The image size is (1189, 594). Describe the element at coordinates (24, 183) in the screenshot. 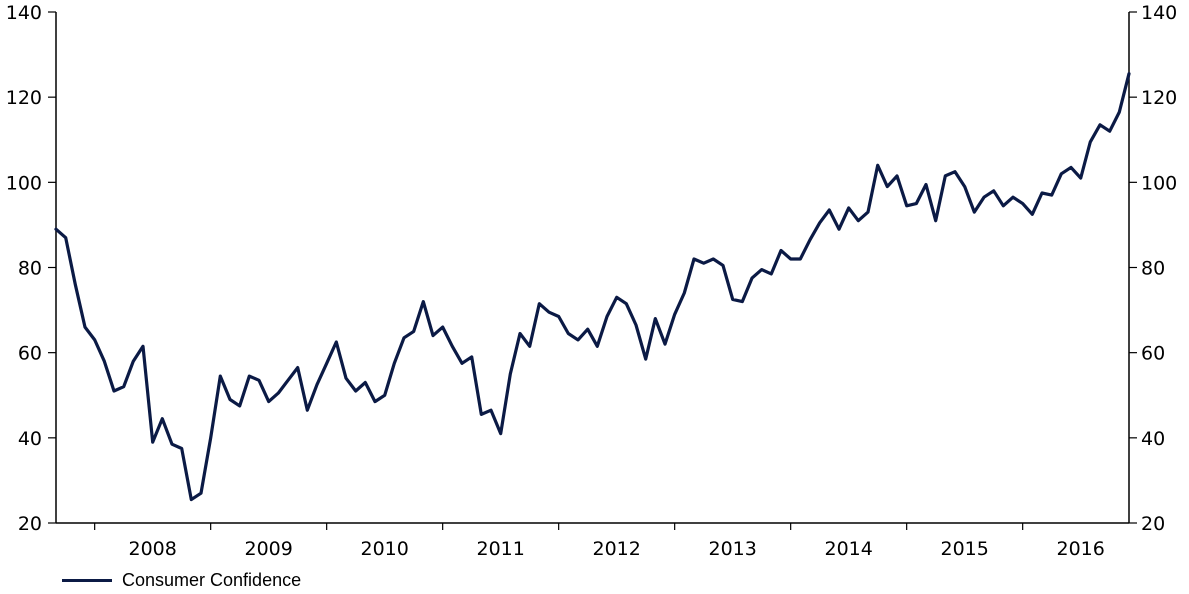

I see `y-tick-label-left: 100` at that location.